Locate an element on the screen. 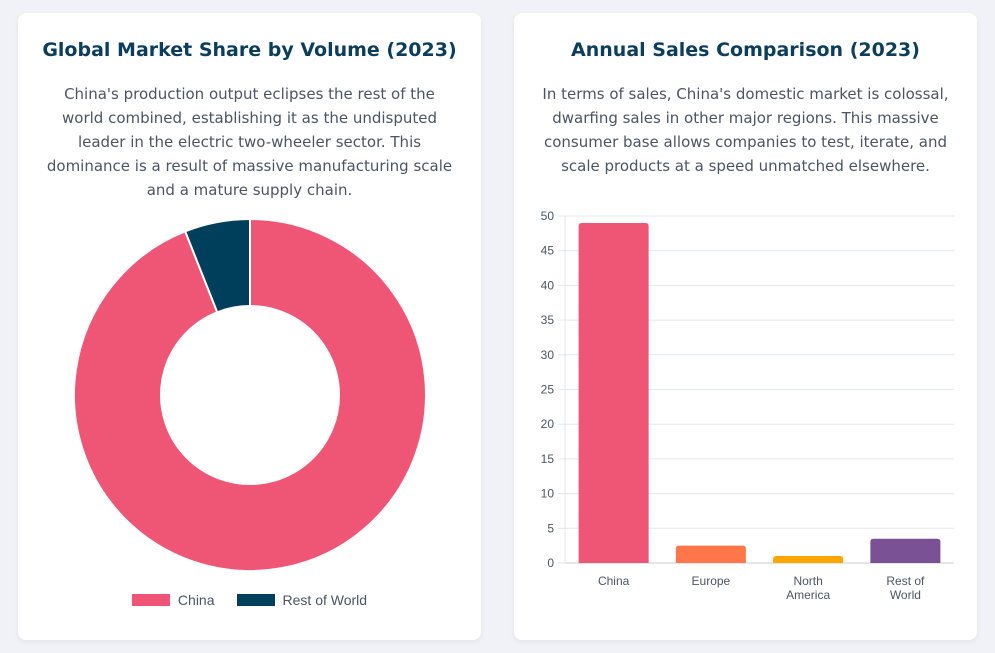 The image size is (995, 653). y-tick-label-5: 5 is located at coordinates (550, 528).